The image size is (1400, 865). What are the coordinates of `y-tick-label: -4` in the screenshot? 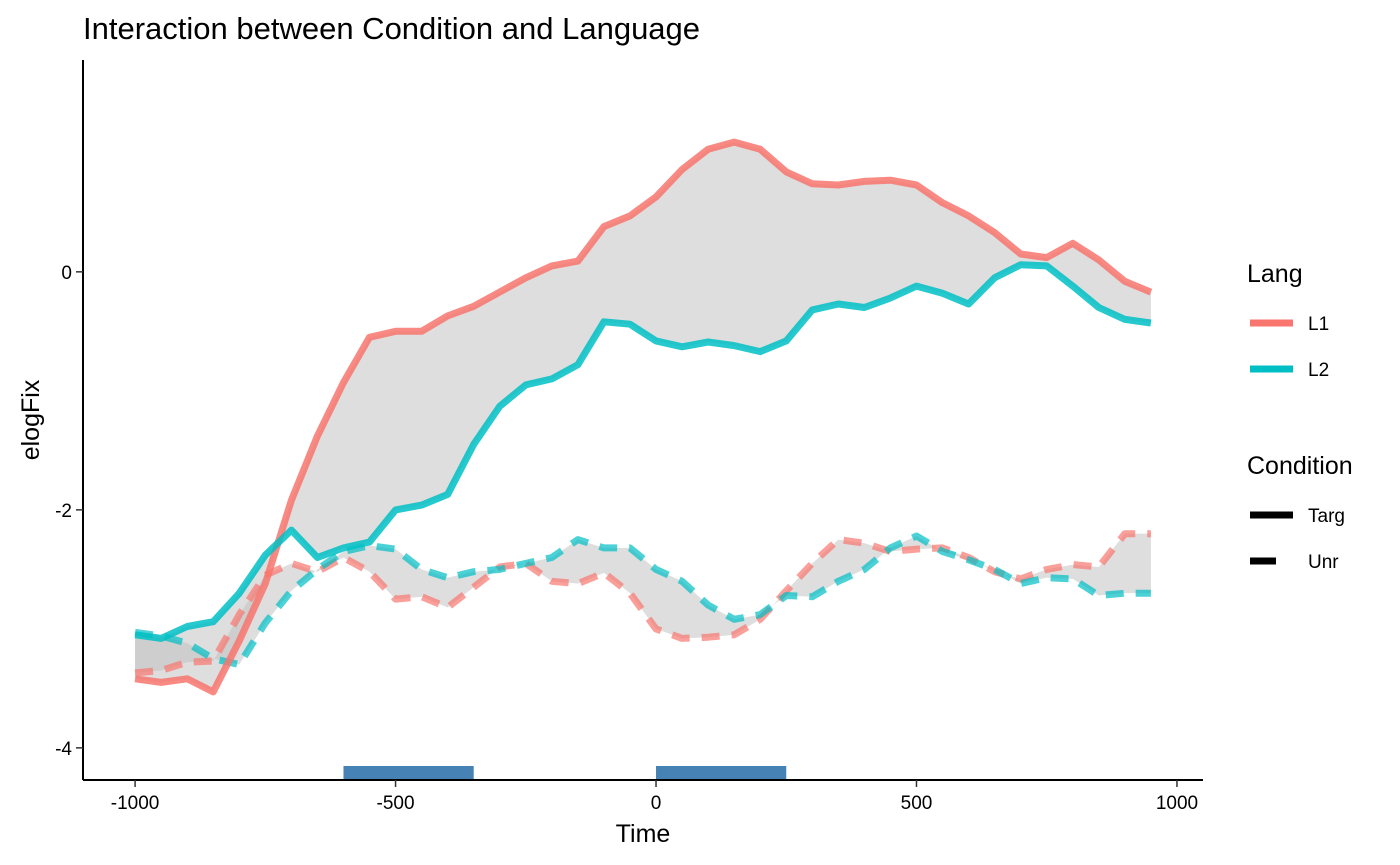 It's located at (63, 749).